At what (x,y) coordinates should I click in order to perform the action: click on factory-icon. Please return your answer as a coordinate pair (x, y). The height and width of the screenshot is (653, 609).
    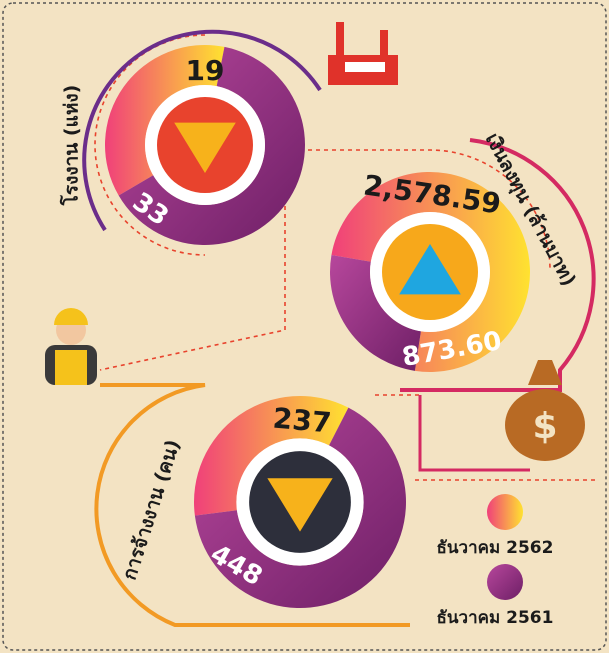
    Looking at the image, I should click on (363, 53).